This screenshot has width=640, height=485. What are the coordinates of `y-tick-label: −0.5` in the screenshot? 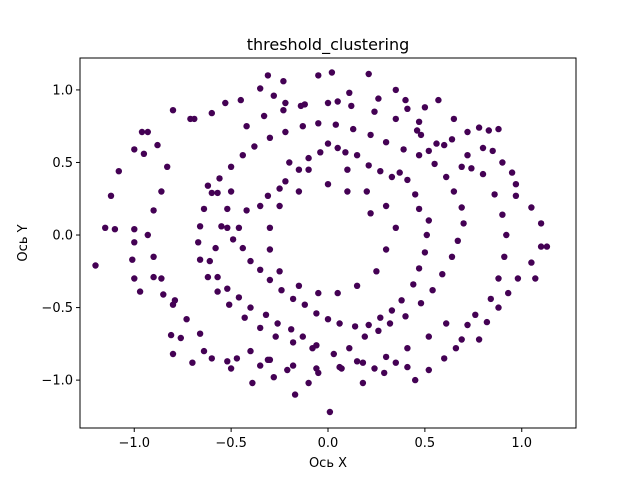 It's located at (57, 308).